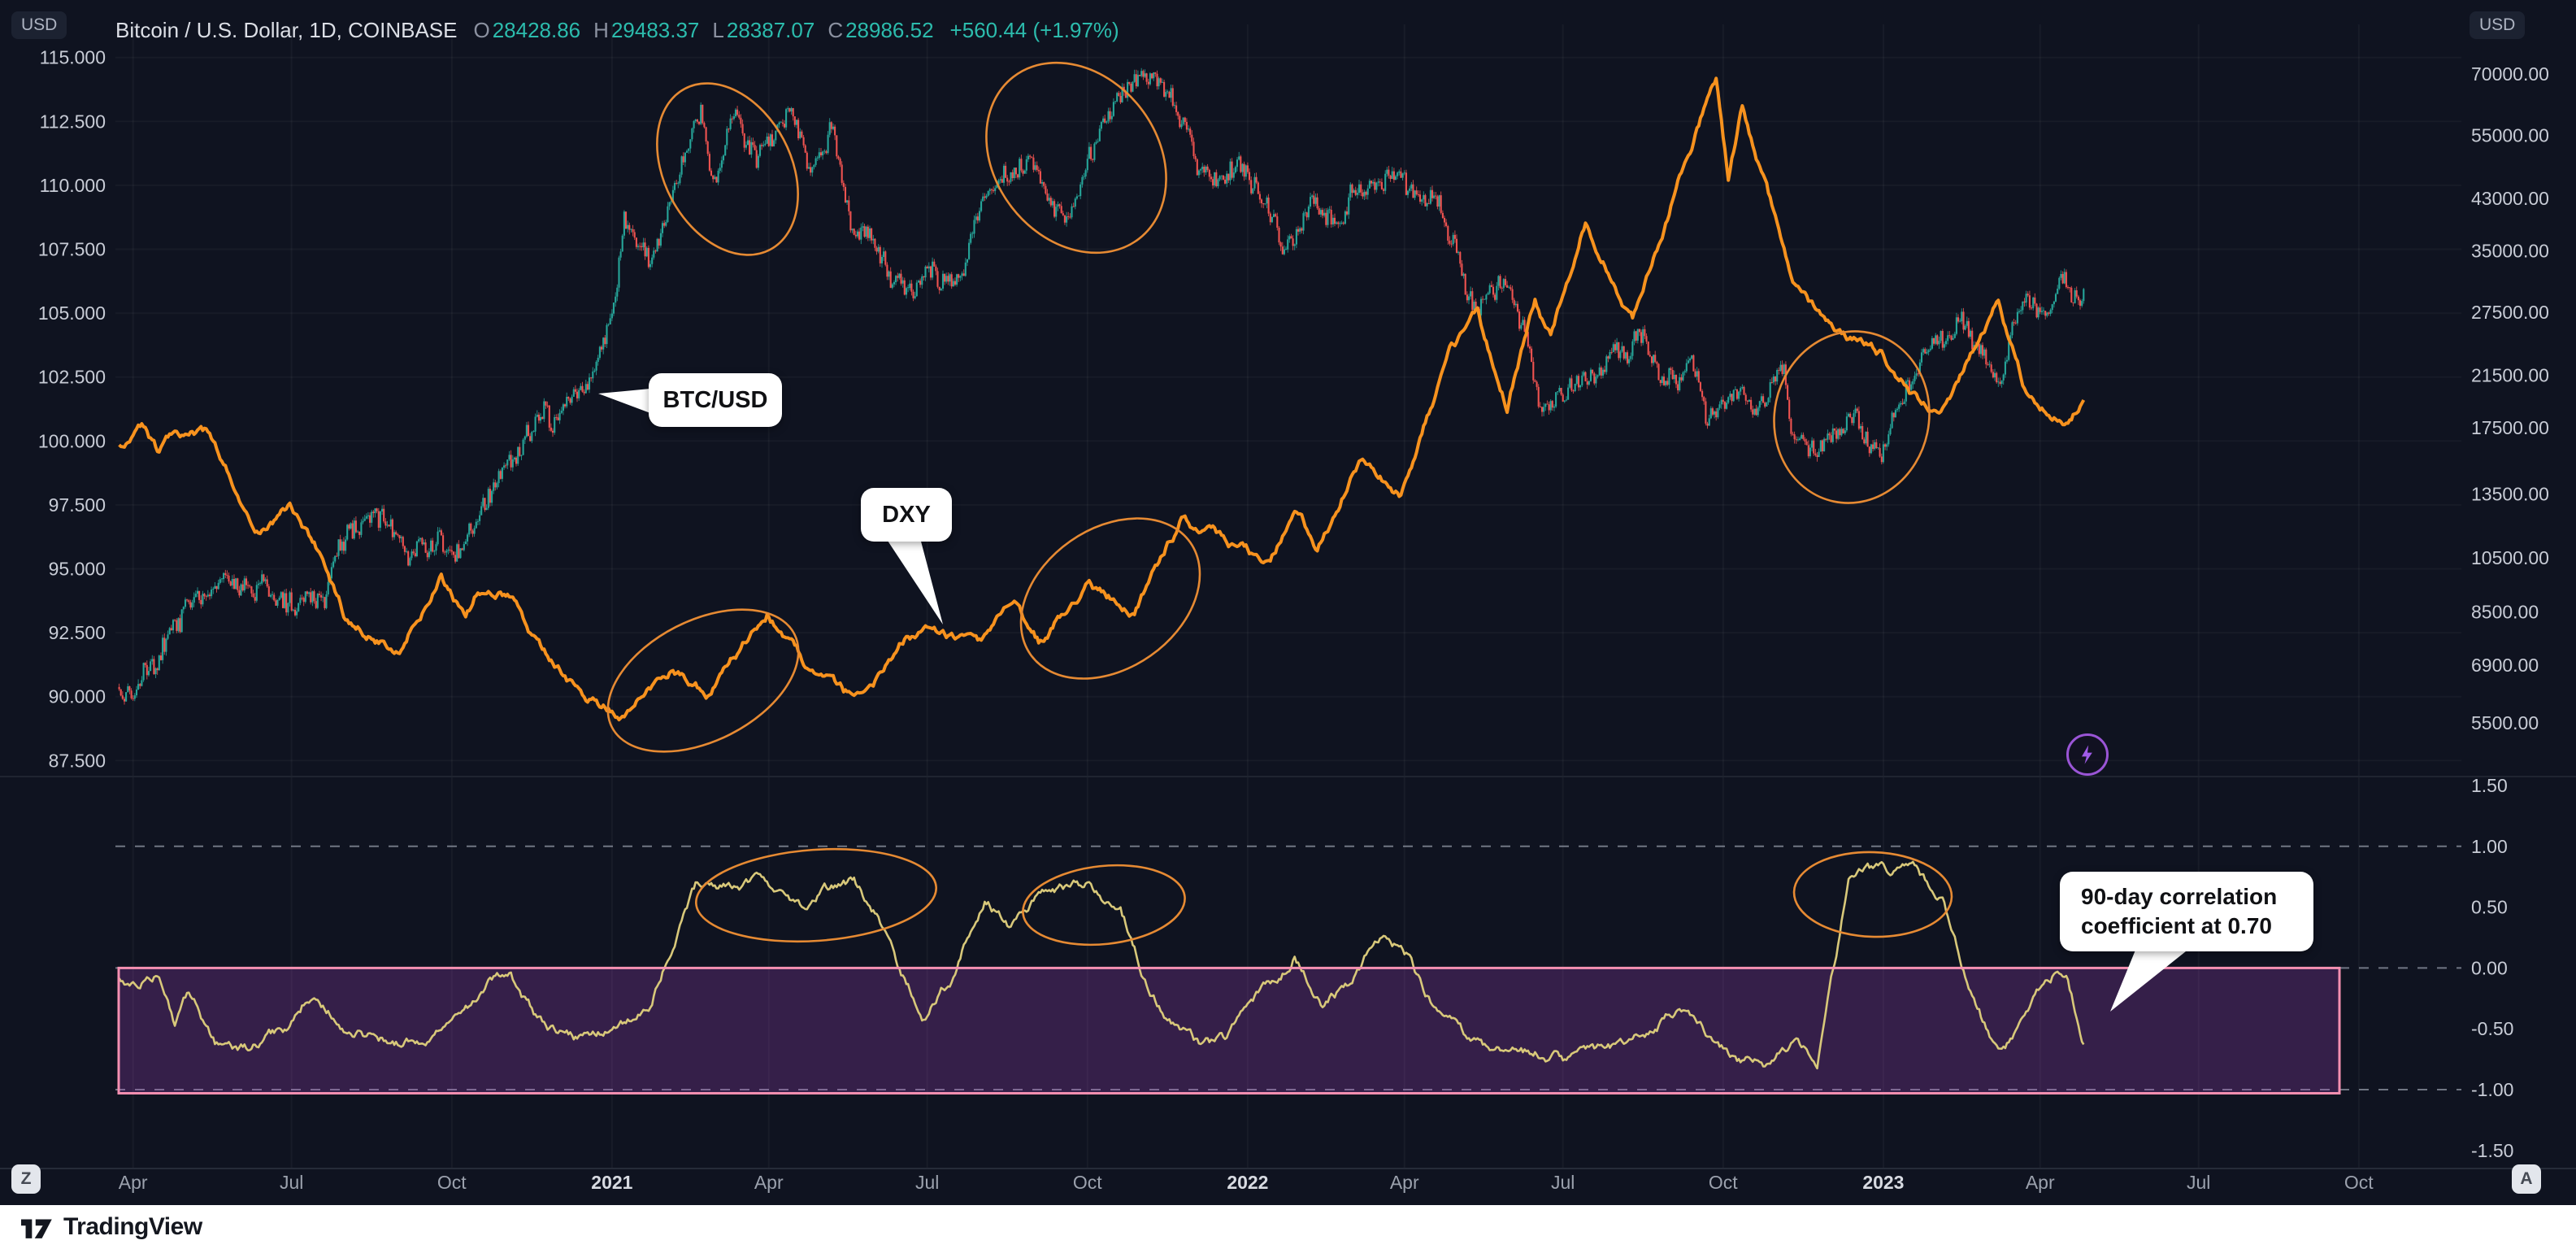 Image resolution: width=2576 pixels, height=1249 pixels. I want to click on svg-text: 1.50, so click(2489, 785).